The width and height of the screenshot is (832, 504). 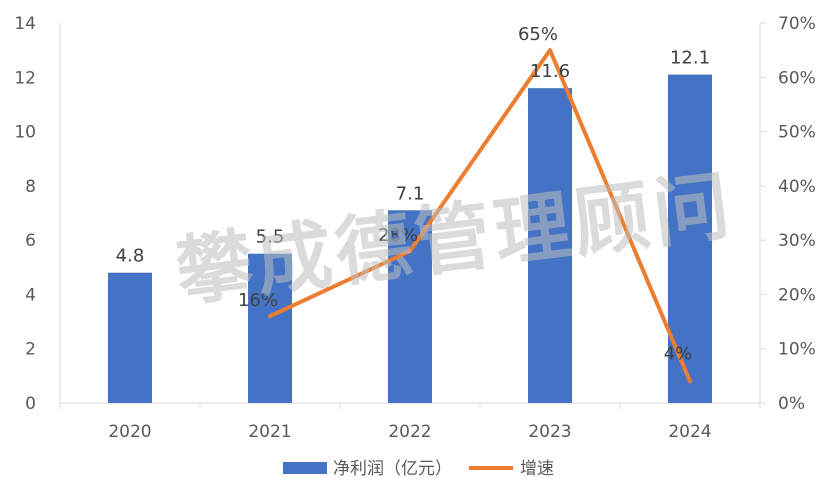 I want to click on legend: 净利润（亿元） 增速, so click(x=418, y=469).